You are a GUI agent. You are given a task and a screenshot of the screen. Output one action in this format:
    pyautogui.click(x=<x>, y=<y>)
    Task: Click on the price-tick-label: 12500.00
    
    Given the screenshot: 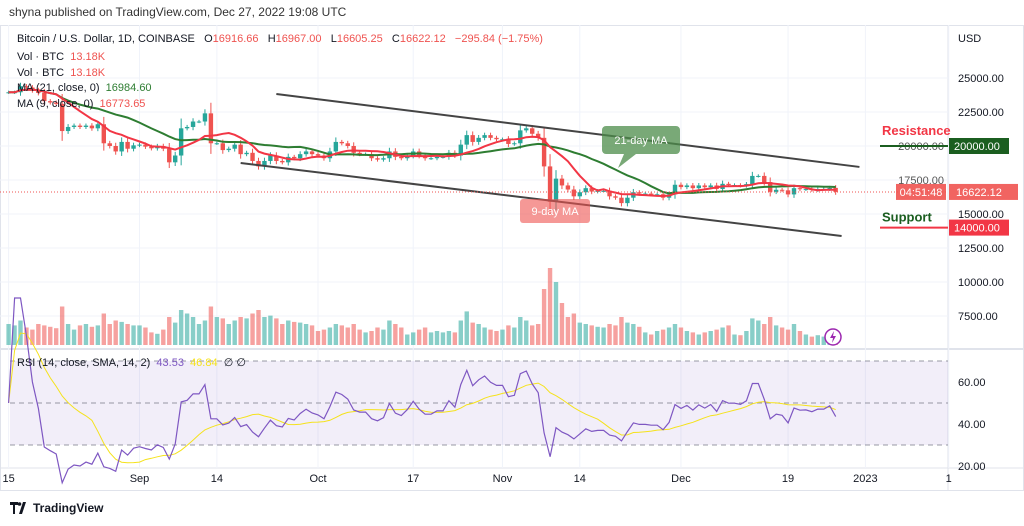 What is the action you would take?
    pyautogui.click(x=981, y=249)
    